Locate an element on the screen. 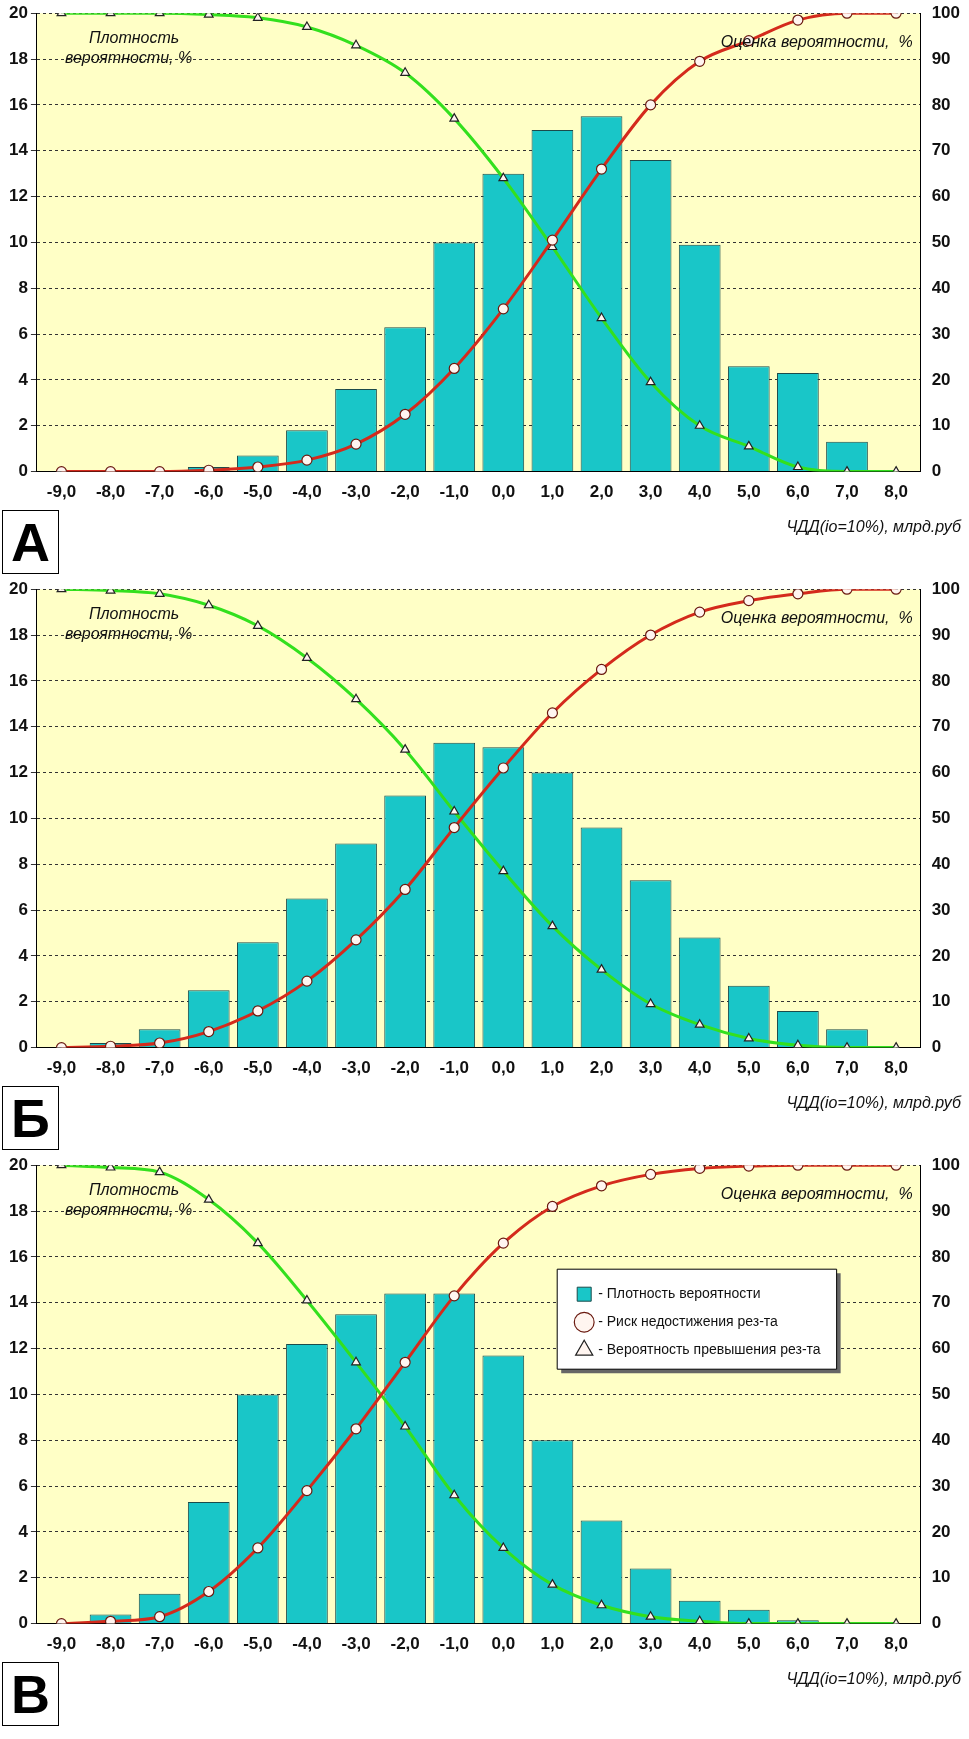 The height and width of the screenshot is (1739, 969). legend-label: - Вероятность превышения рез-та is located at coordinates (709, 1349).